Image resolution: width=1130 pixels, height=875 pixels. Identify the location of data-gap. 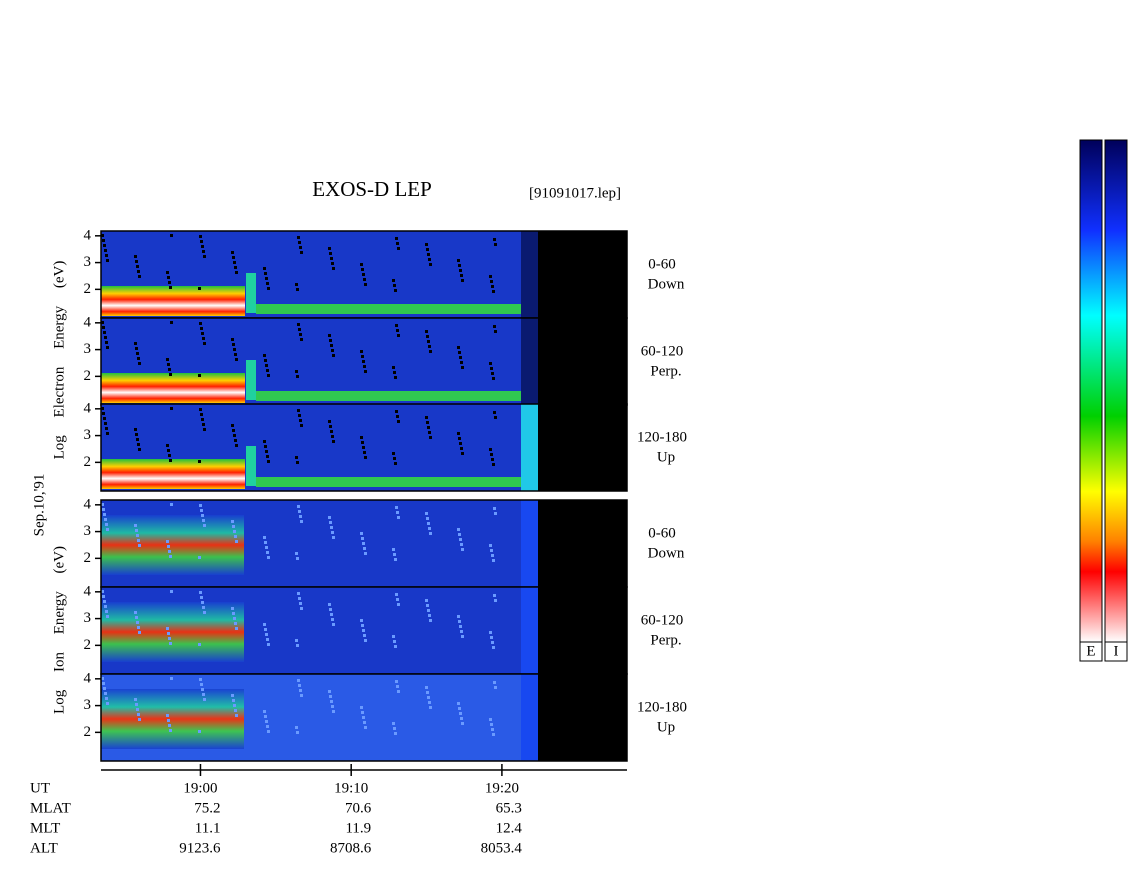
(529, 447).